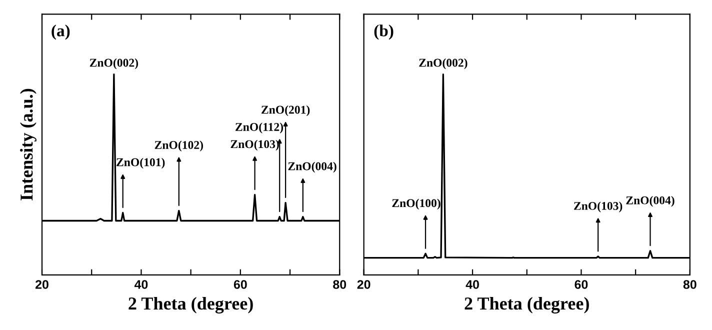  What do you see at coordinates (416, 204) in the screenshot?
I see `annotation: ZnO(100)` at bounding box center [416, 204].